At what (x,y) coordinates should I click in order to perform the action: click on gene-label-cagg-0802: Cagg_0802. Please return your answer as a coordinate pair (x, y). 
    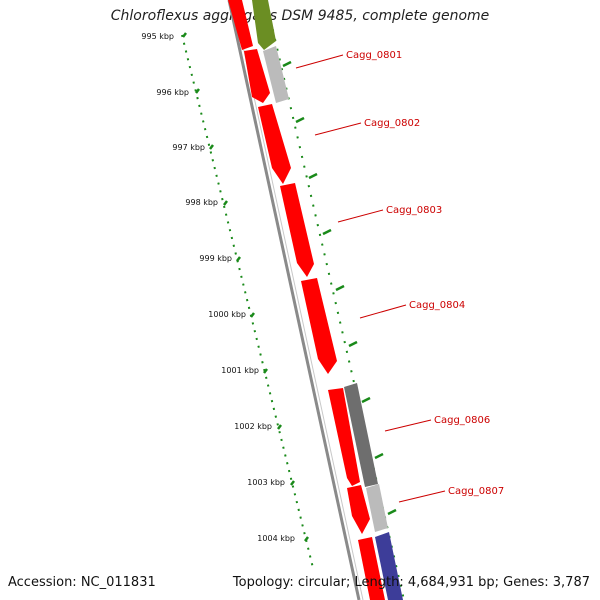
    Looking at the image, I should click on (392, 123).